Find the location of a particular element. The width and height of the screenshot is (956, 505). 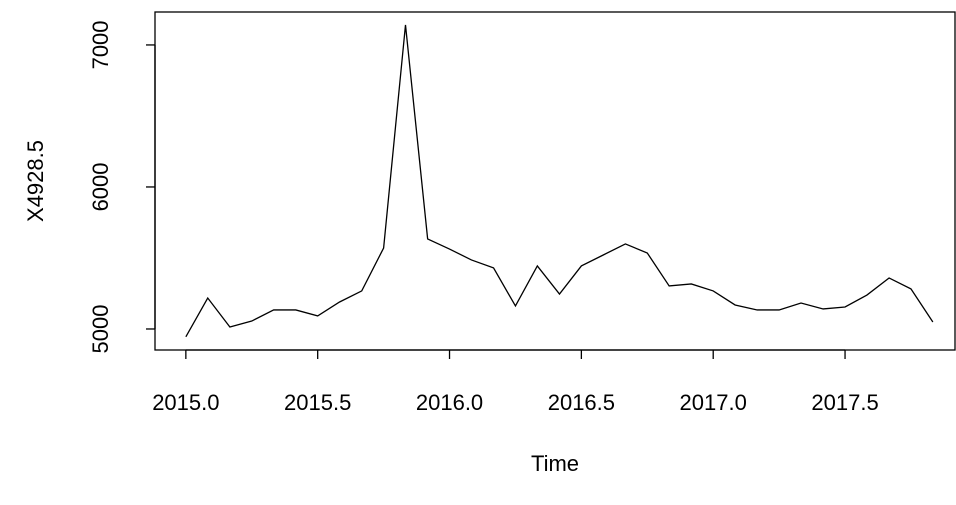

y-tick-label: 7000 is located at coordinates (100, 44).